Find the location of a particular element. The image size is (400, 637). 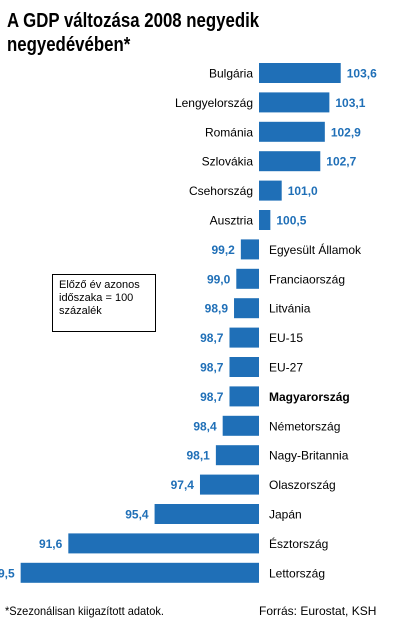

bar-egyes-lt-llamok is located at coordinates (249, 249).